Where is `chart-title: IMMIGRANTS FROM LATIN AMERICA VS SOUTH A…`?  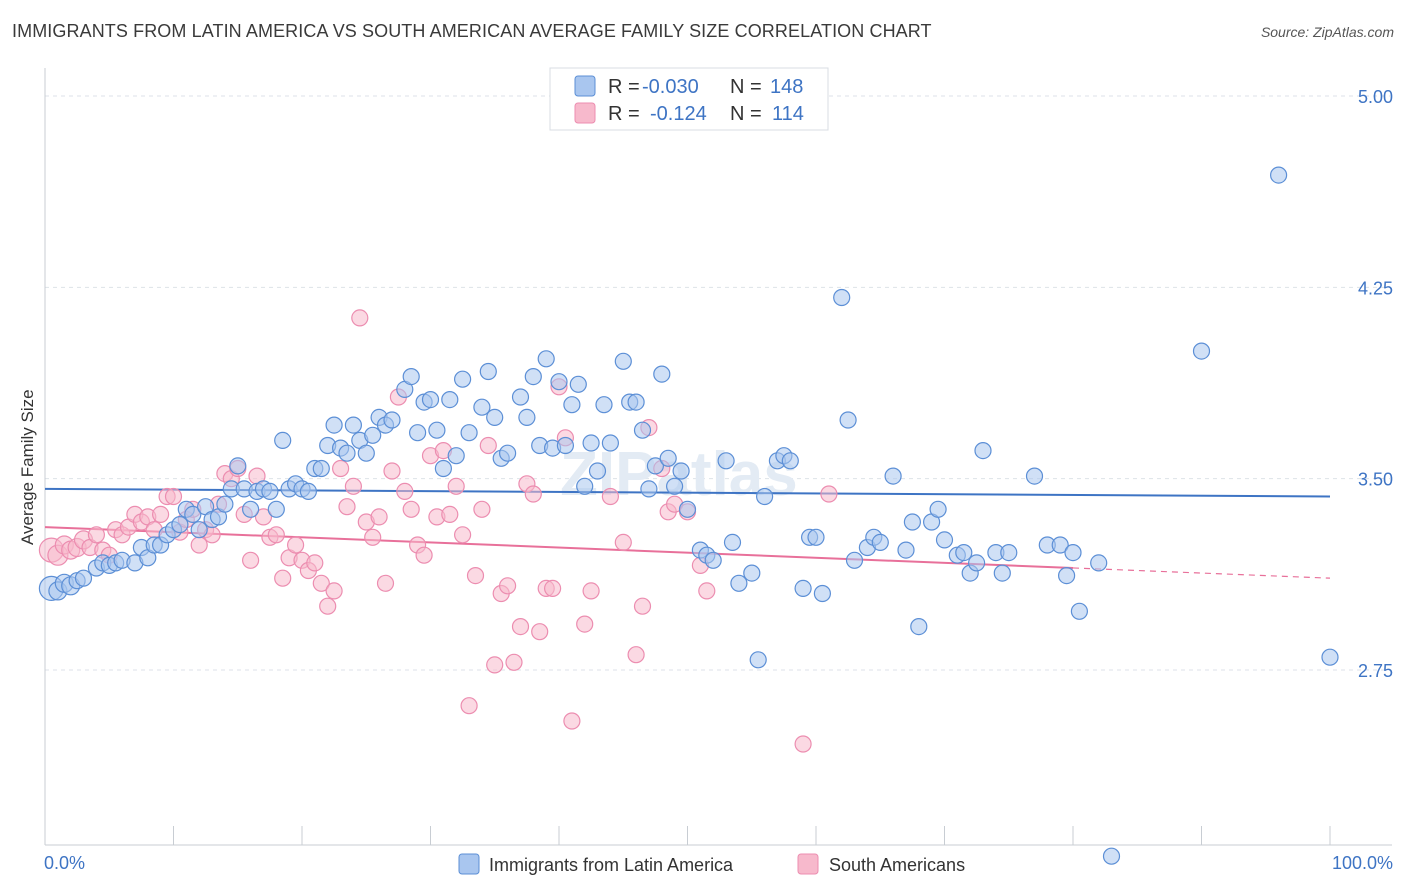 chart-title: IMMIGRANTS FROM LATIN AMERICA VS SOUTH A… is located at coordinates (472, 31).